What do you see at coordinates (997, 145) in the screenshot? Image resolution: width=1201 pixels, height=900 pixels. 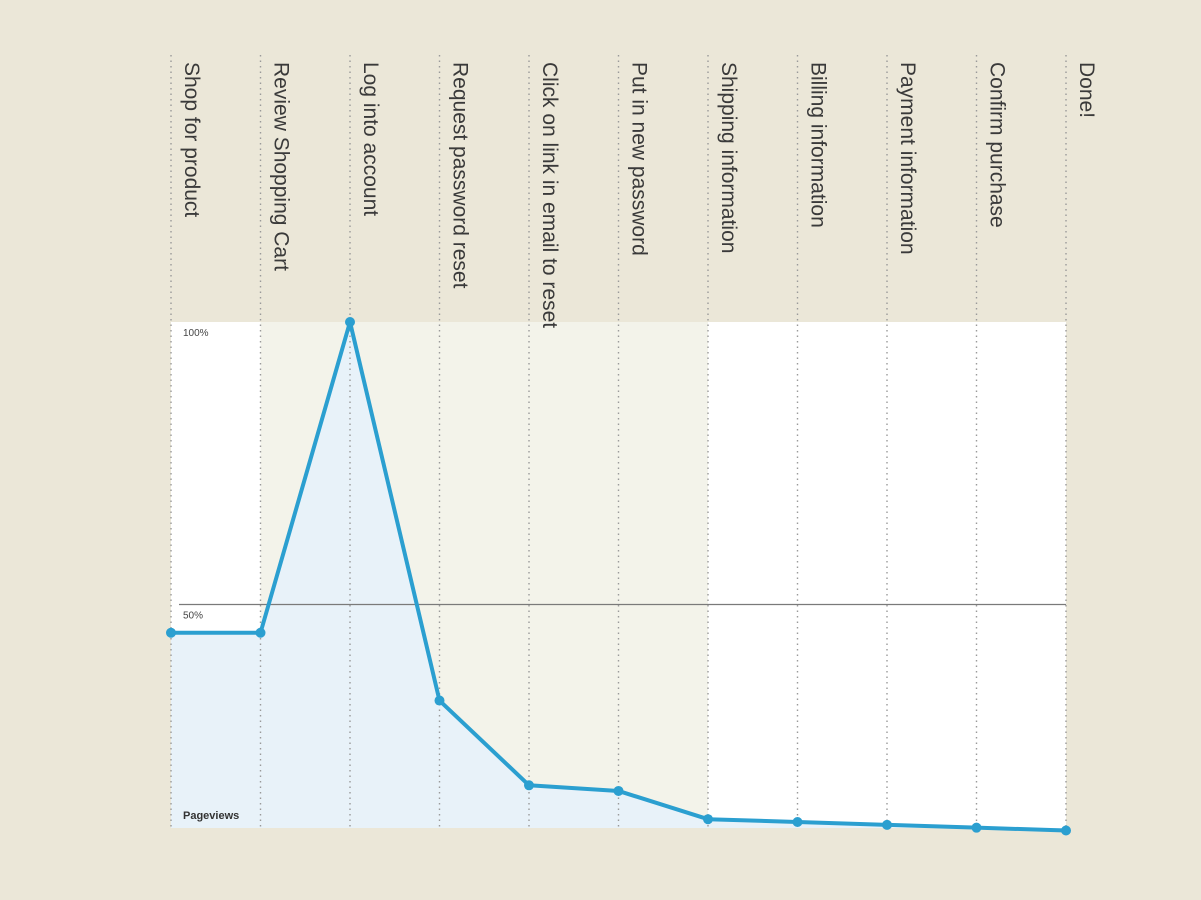 I see `step-label: Confirm purchase` at bounding box center [997, 145].